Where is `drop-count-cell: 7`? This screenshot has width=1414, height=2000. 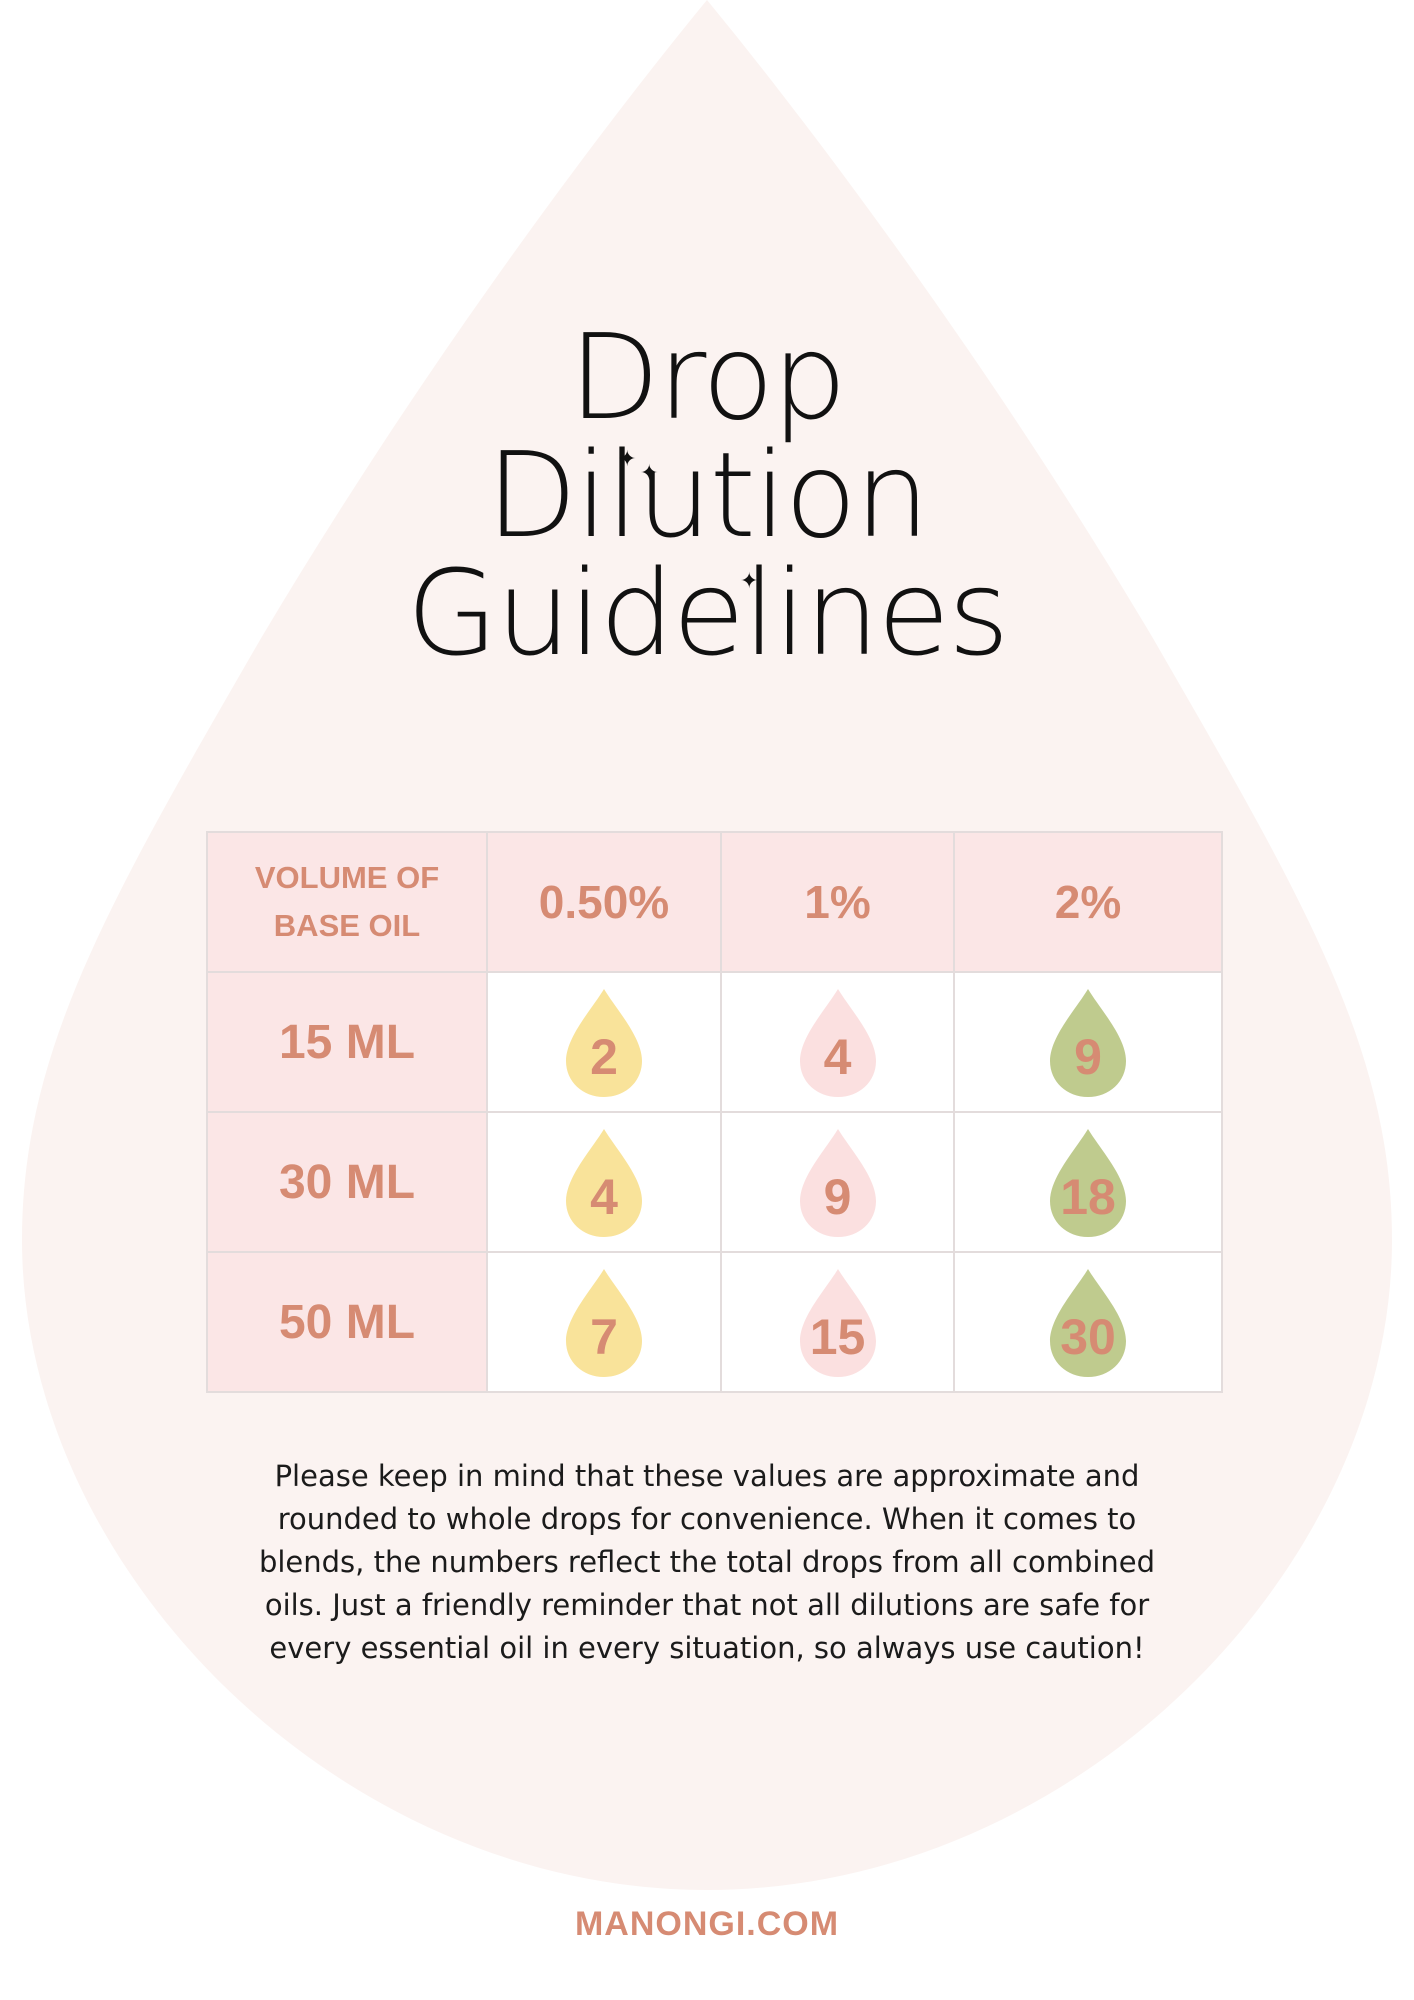
drop-count-cell: 7 is located at coordinates (604, 1322).